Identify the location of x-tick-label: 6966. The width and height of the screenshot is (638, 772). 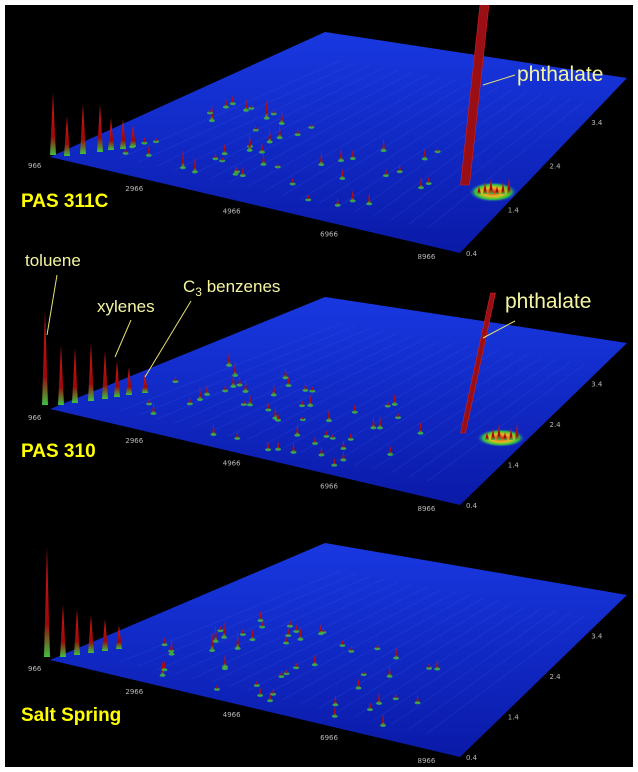
(329, 486).